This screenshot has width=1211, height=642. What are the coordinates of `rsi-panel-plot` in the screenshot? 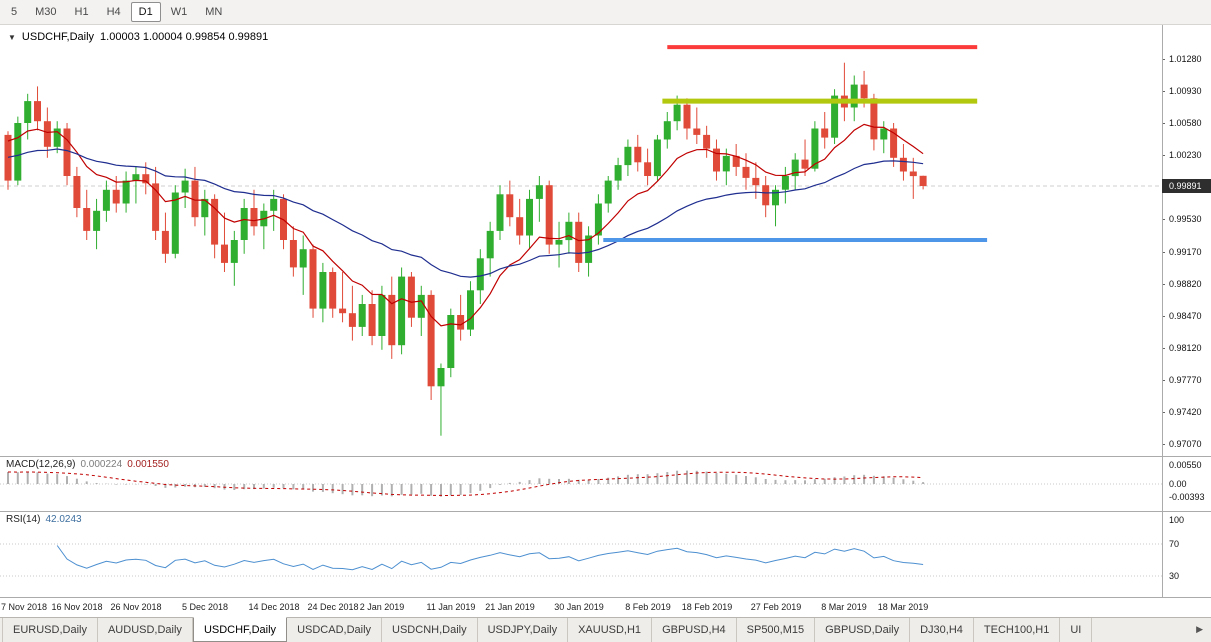 It's located at (581, 554).